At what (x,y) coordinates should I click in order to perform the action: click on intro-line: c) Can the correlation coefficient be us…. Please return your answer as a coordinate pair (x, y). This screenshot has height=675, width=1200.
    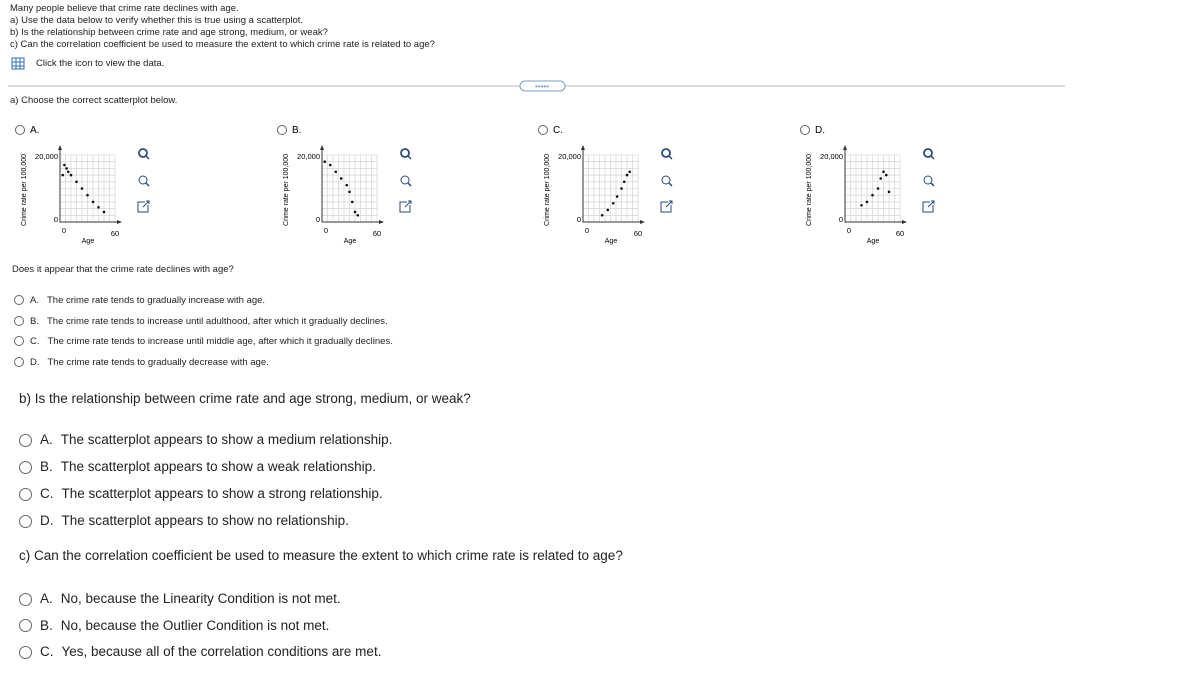
    Looking at the image, I should click on (222, 44).